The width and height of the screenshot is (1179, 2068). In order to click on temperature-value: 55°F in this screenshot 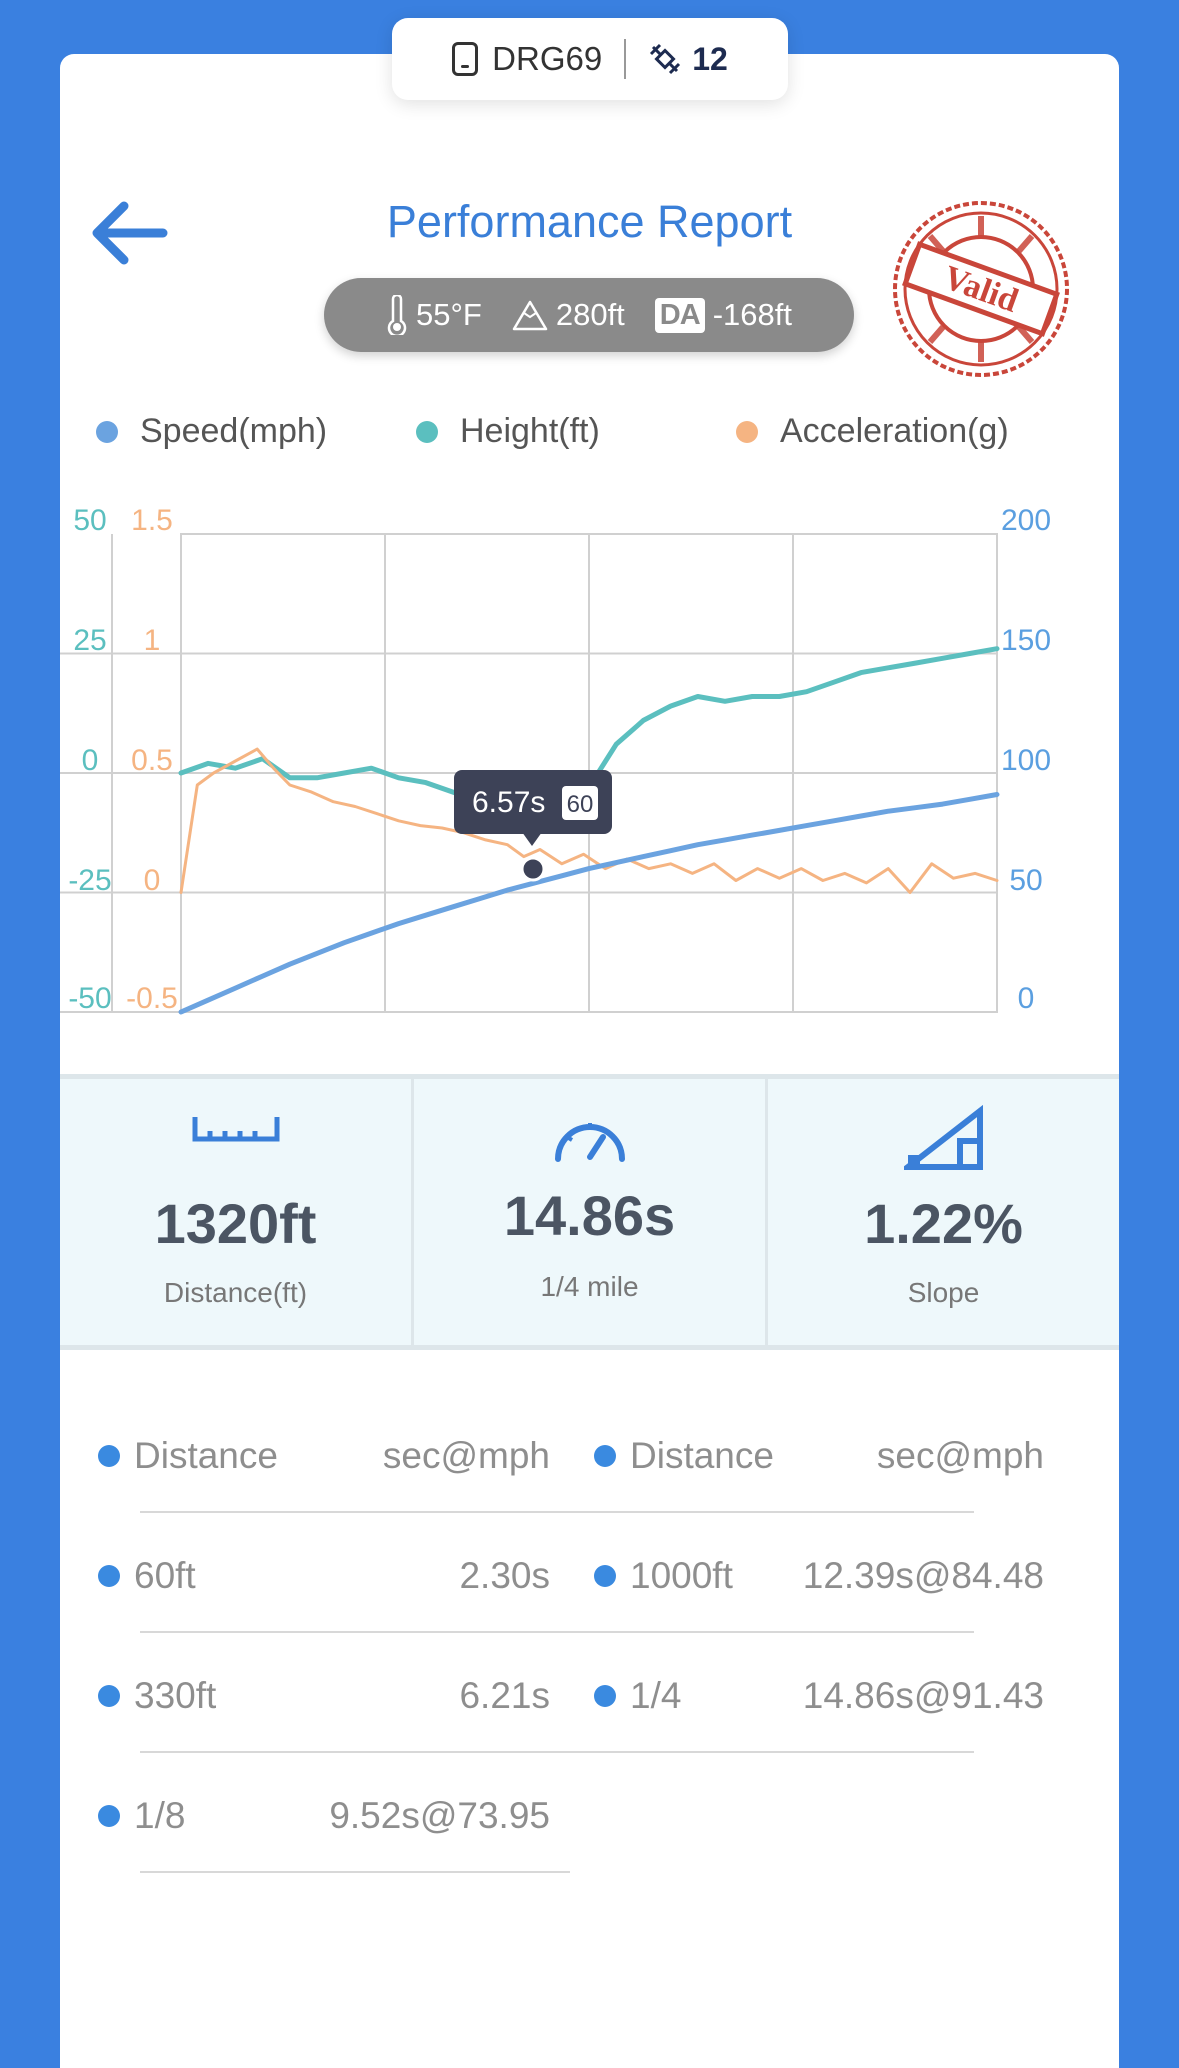, I will do `click(449, 314)`.